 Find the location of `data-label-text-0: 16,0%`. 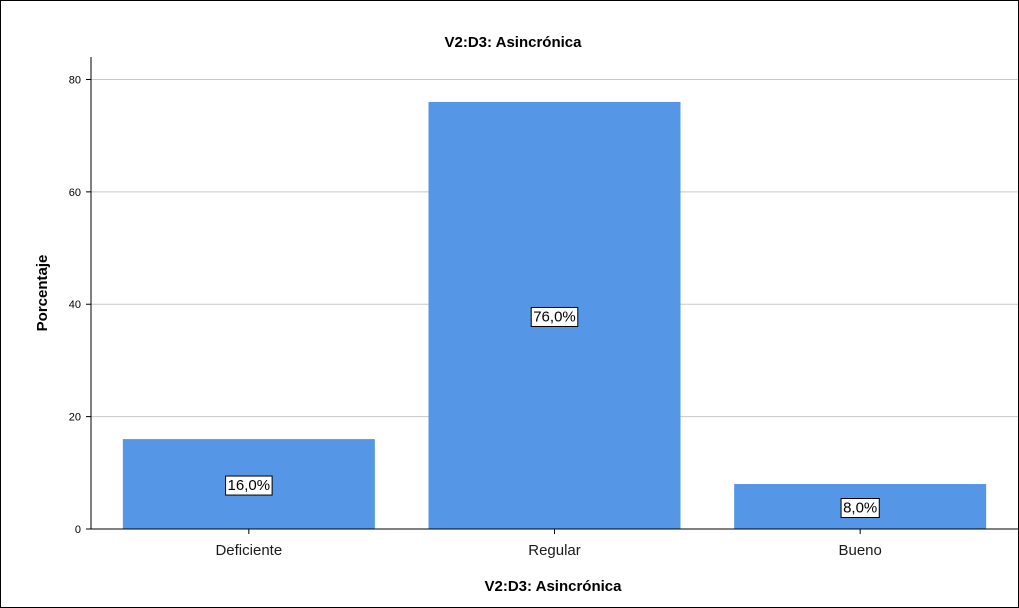

data-label-text-0: 16,0% is located at coordinates (249, 485).